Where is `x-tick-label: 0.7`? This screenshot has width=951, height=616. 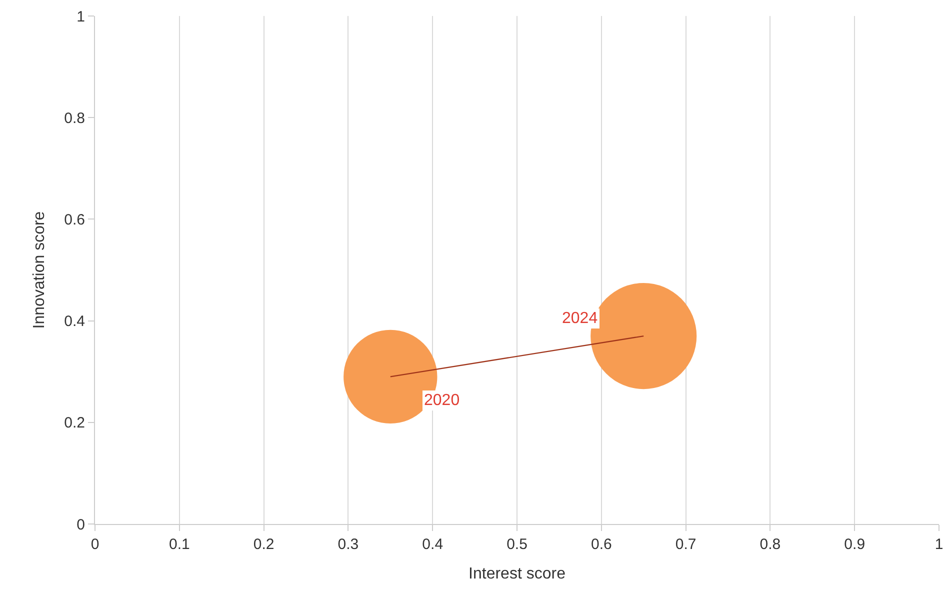
x-tick-label: 0.7 is located at coordinates (685, 544).